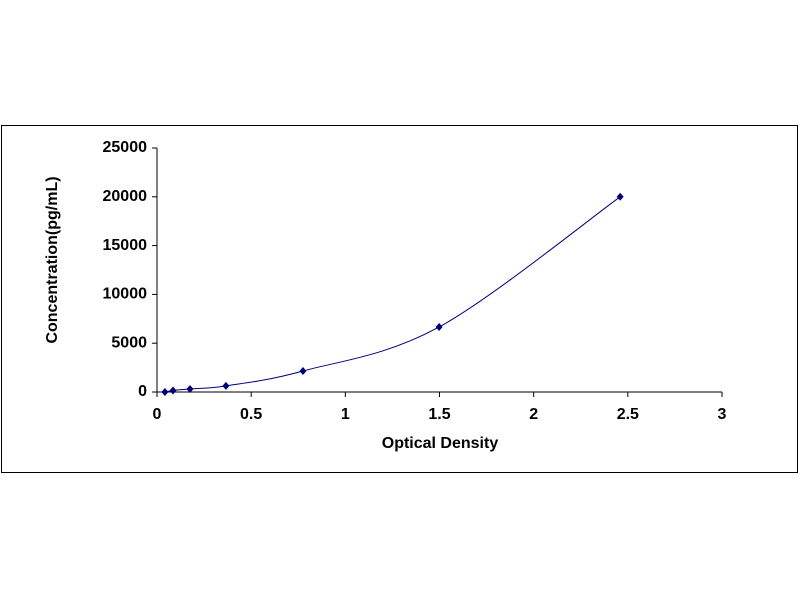 The image size is (800, 600). I want to click on y-tick-label: 5000, so click(129, 342).